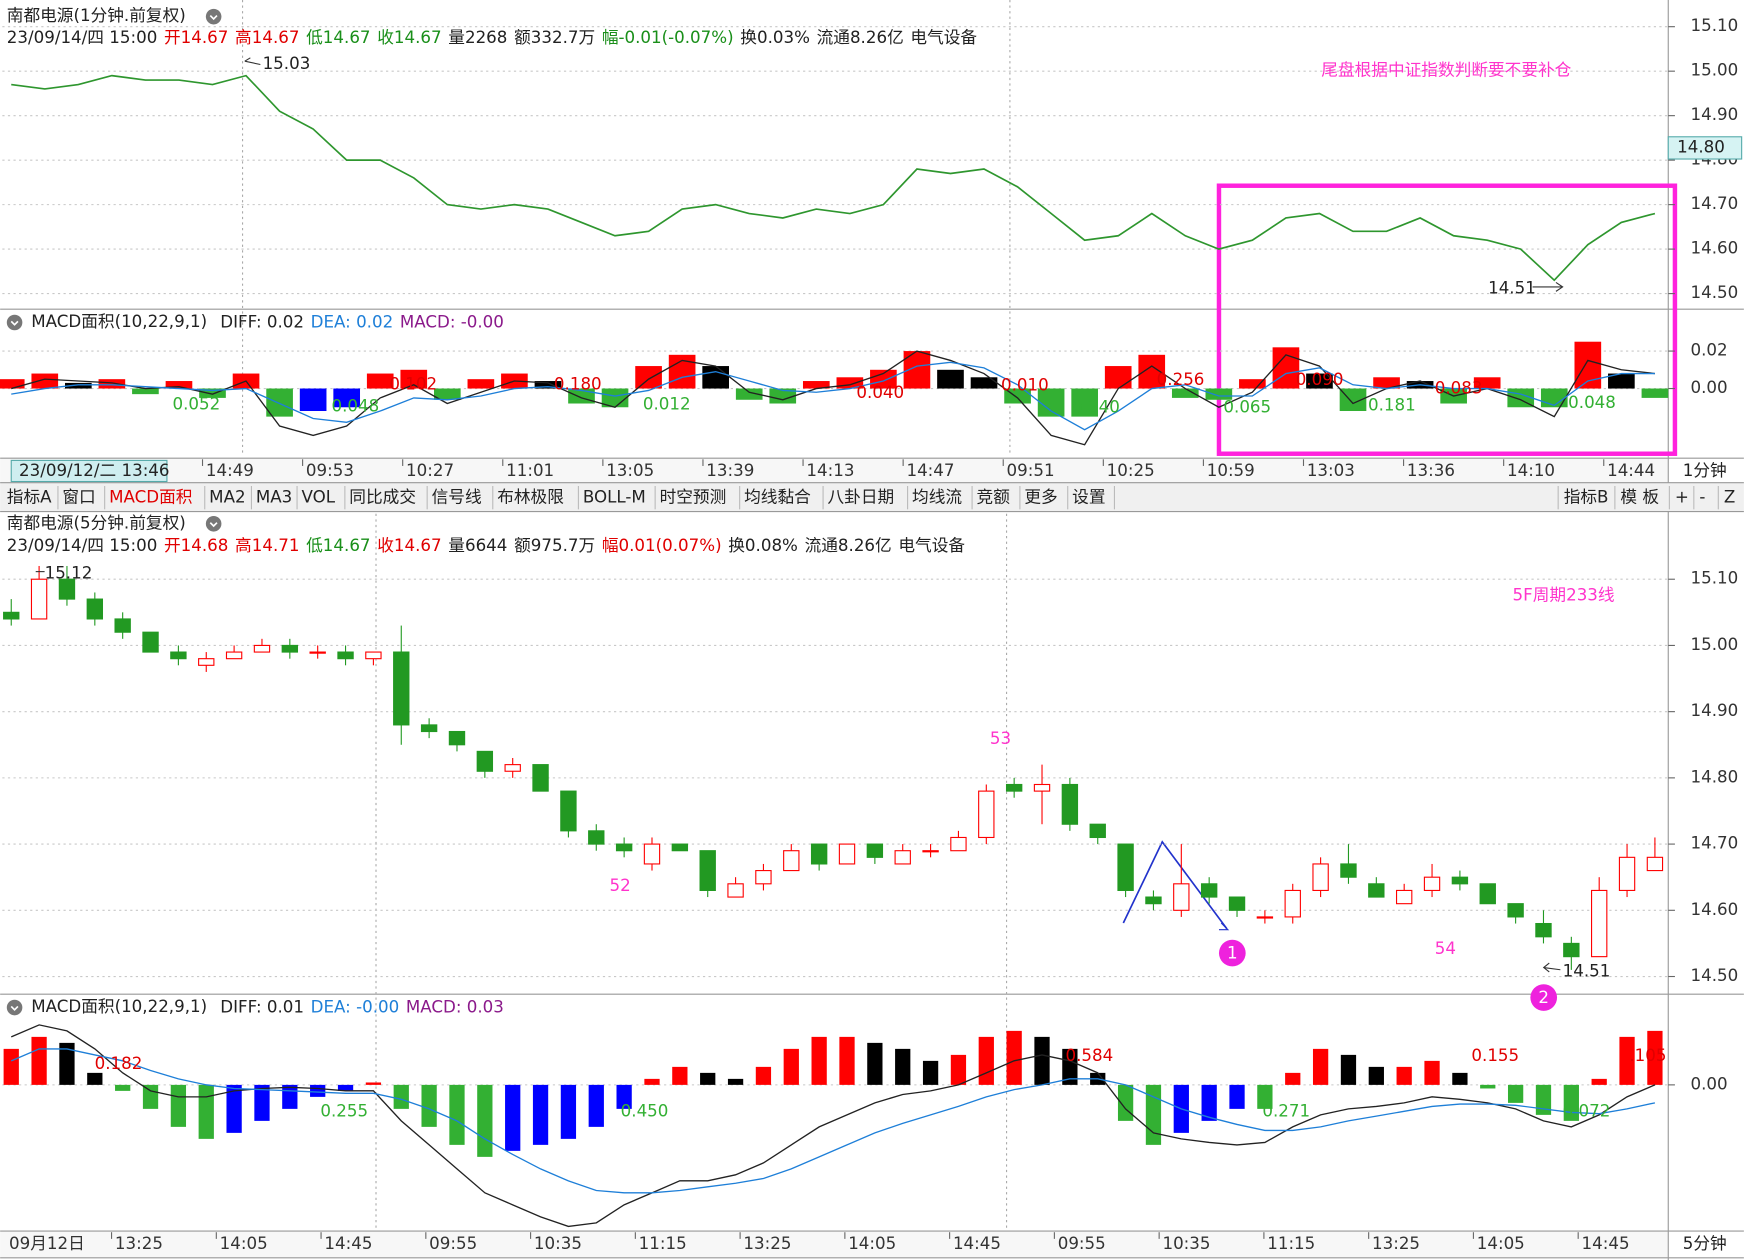 This screenshot has height=1260, width=1744. I want to click on toolbar-button: VOL, so click(318, 497).